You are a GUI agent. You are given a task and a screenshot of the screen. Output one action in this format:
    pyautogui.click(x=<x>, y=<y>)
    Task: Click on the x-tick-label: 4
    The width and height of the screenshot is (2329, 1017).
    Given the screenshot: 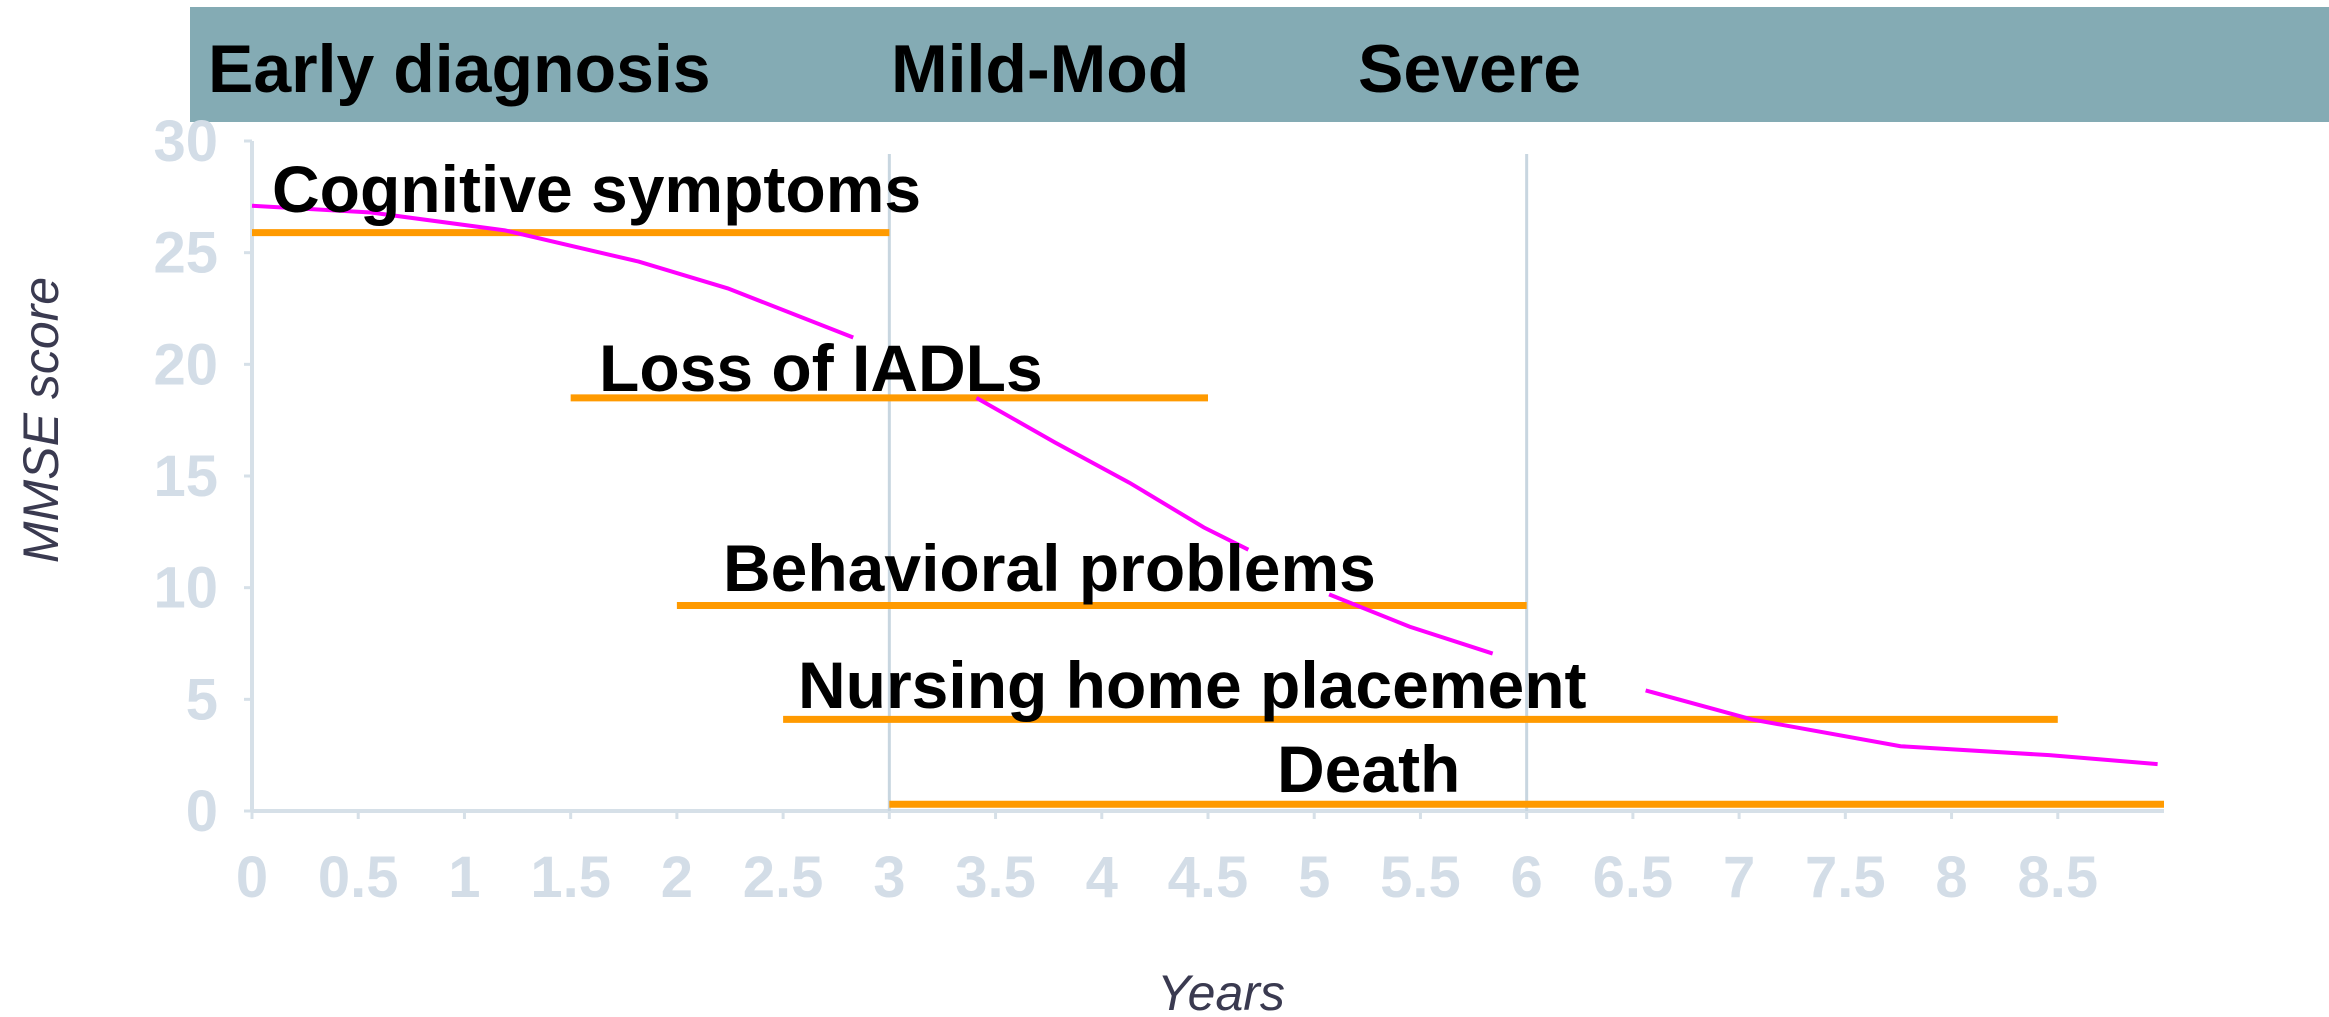 What is the action you would take?
    pyautogui.click(x=1102, y=877)
    